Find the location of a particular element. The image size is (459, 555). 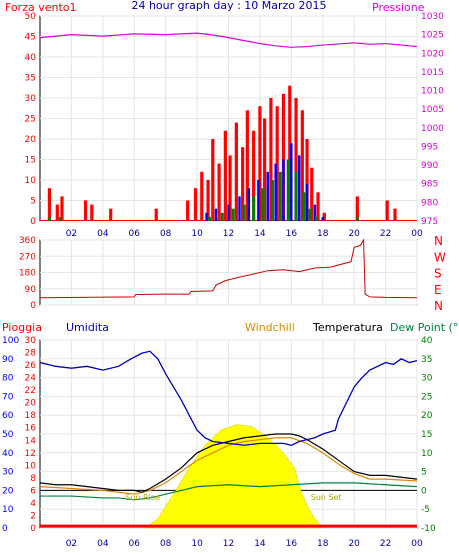

pressure-tick-label: 980 is located at coordinates (429, 203).